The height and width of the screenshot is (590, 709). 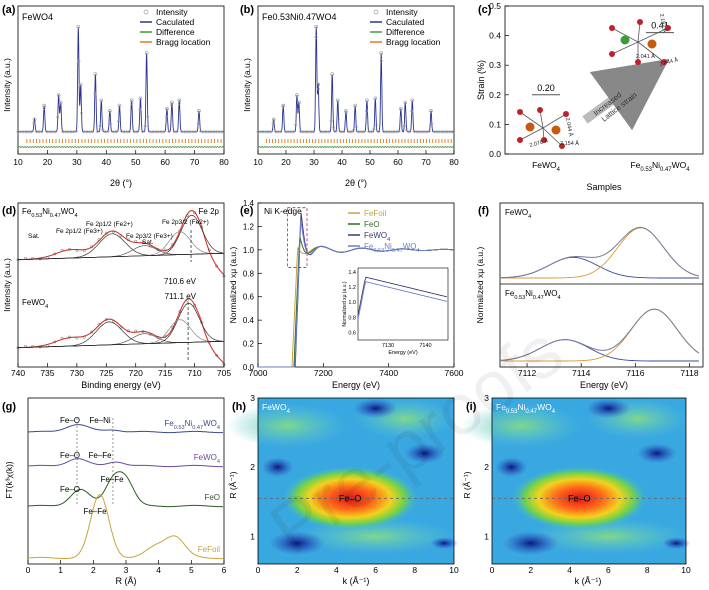 I want to click on dashed-value-label: 711.1 eV, so click(x=181, y=296).